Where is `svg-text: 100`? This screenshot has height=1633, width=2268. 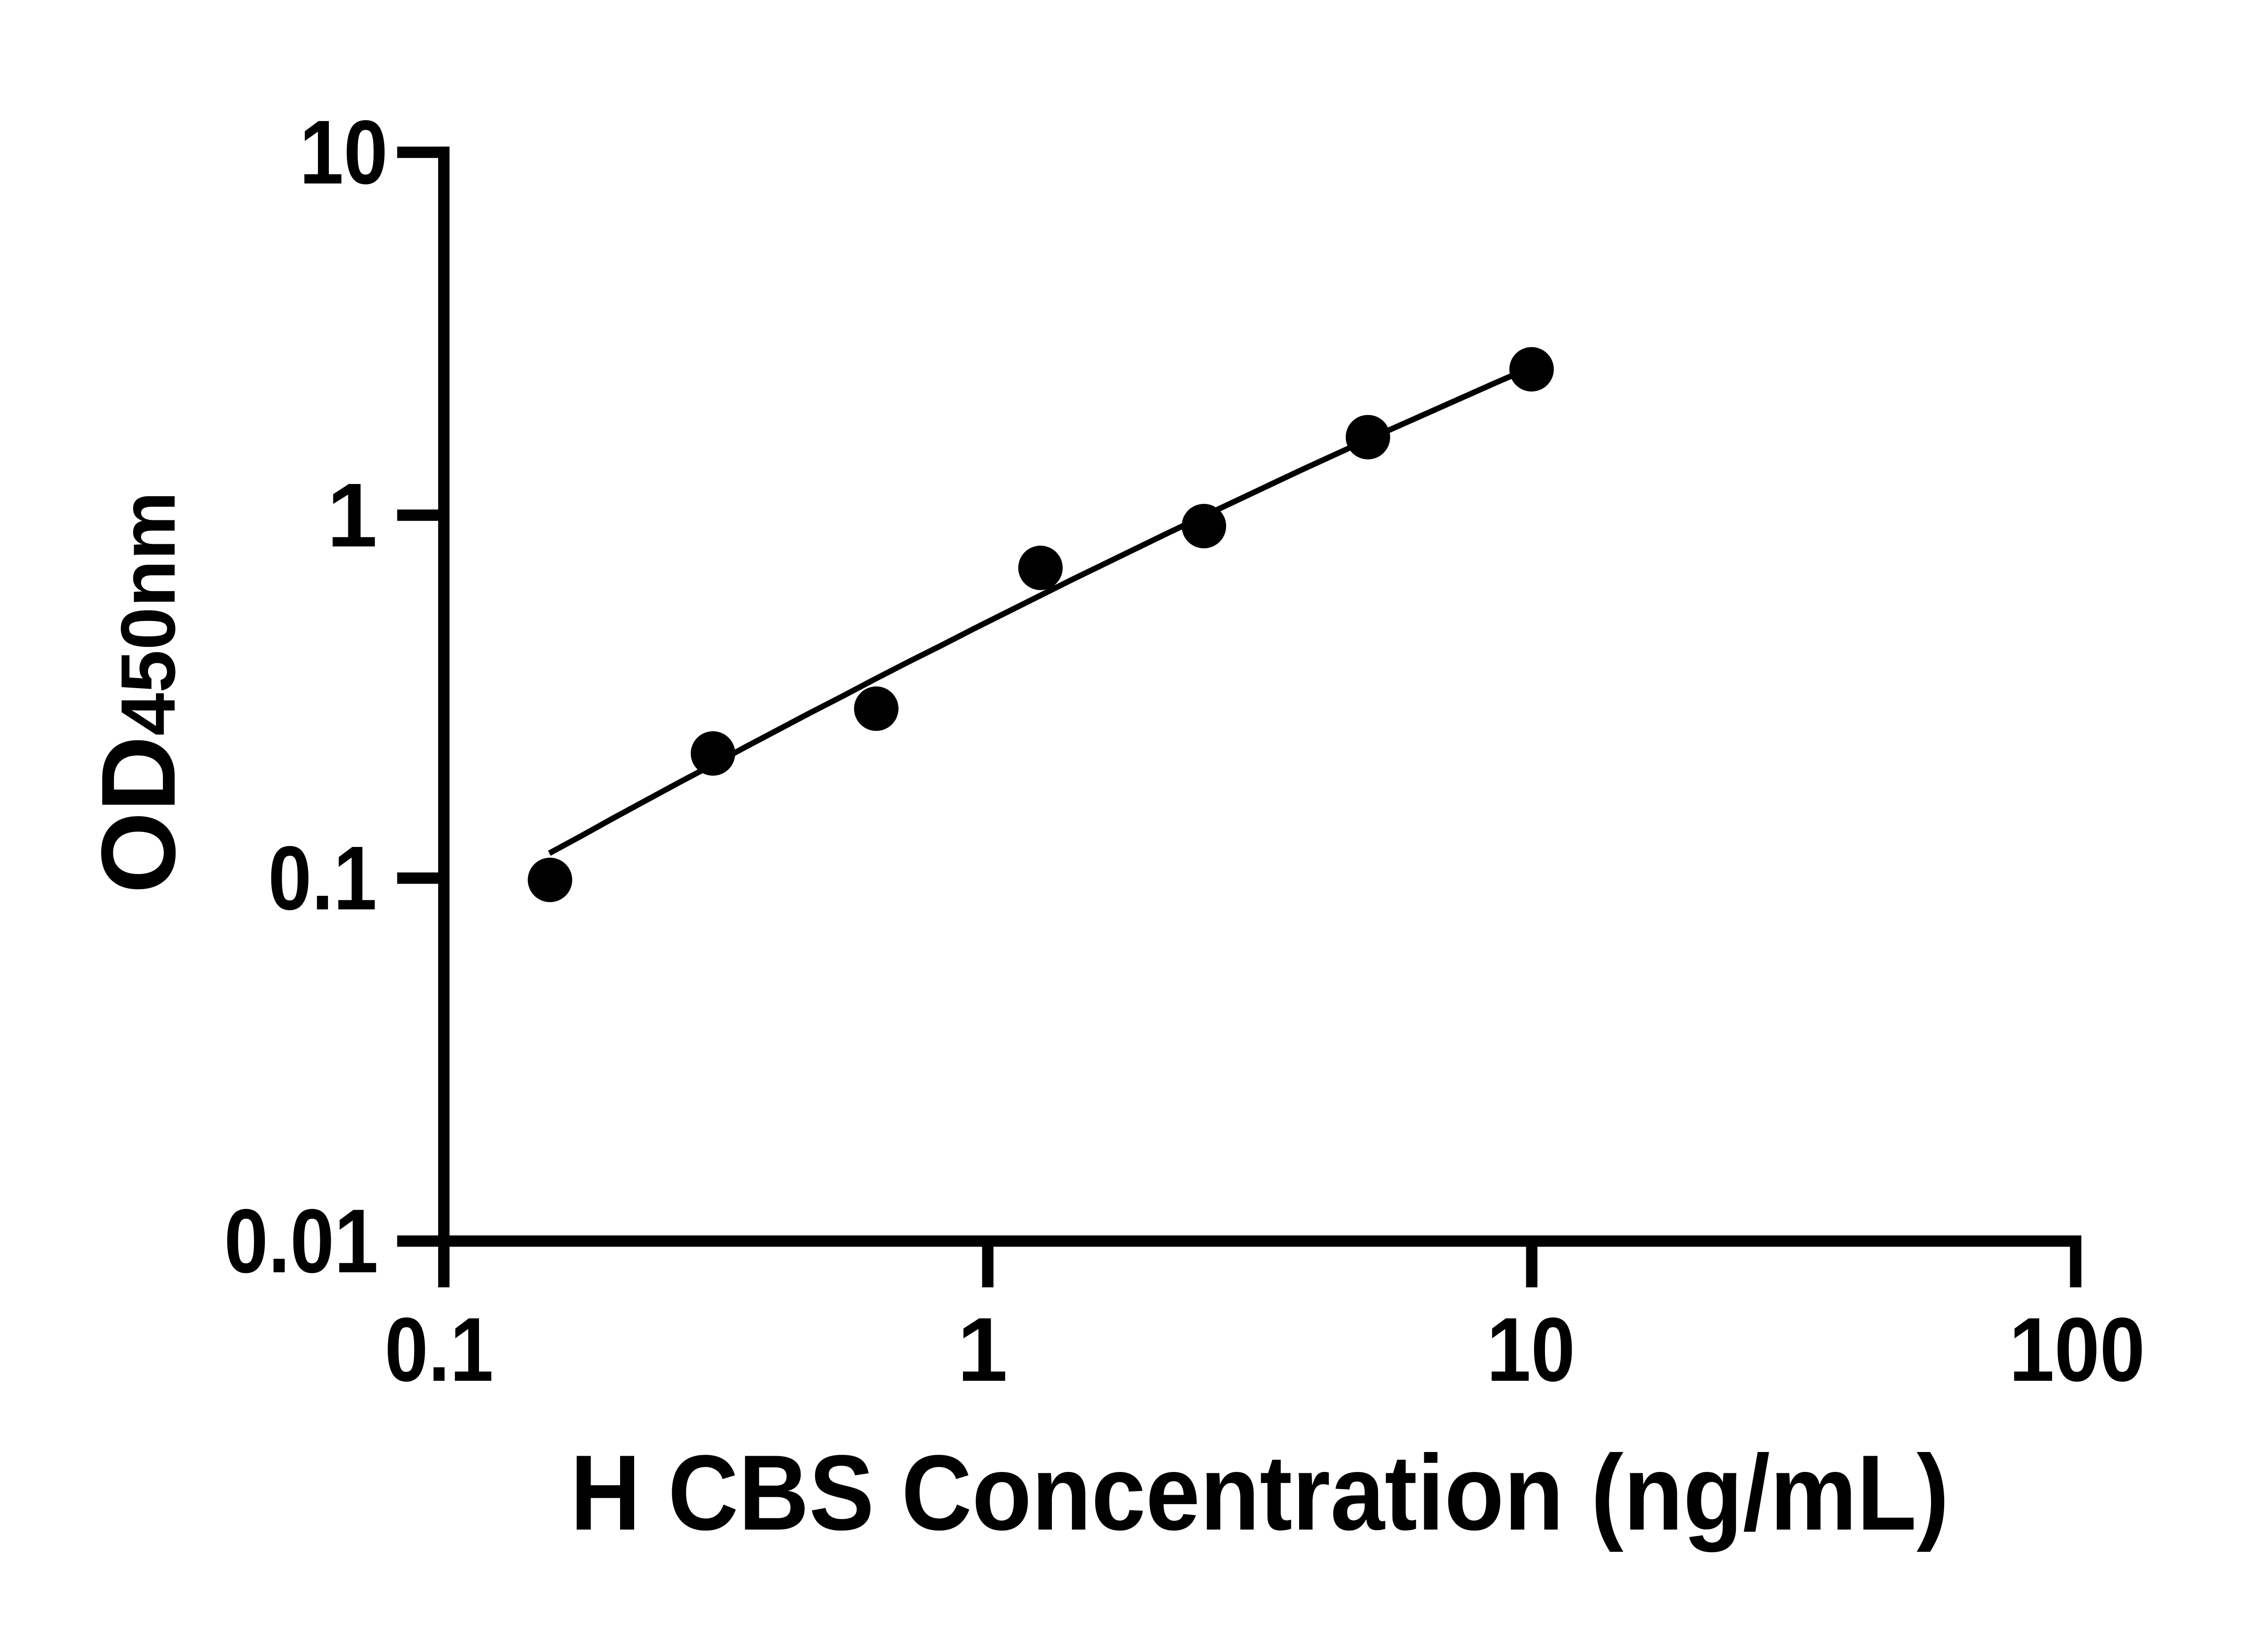
svg-text: 100 is located at coordinates (2077, 1349).